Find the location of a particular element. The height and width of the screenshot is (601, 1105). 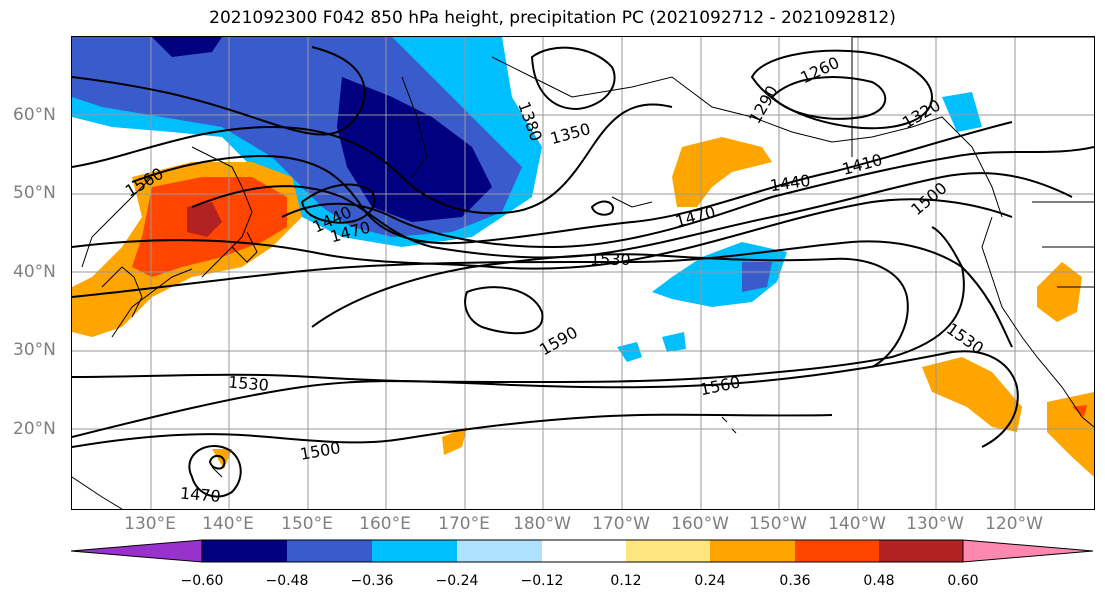

lon-label: 180°W is located at coordinates (542, 524).